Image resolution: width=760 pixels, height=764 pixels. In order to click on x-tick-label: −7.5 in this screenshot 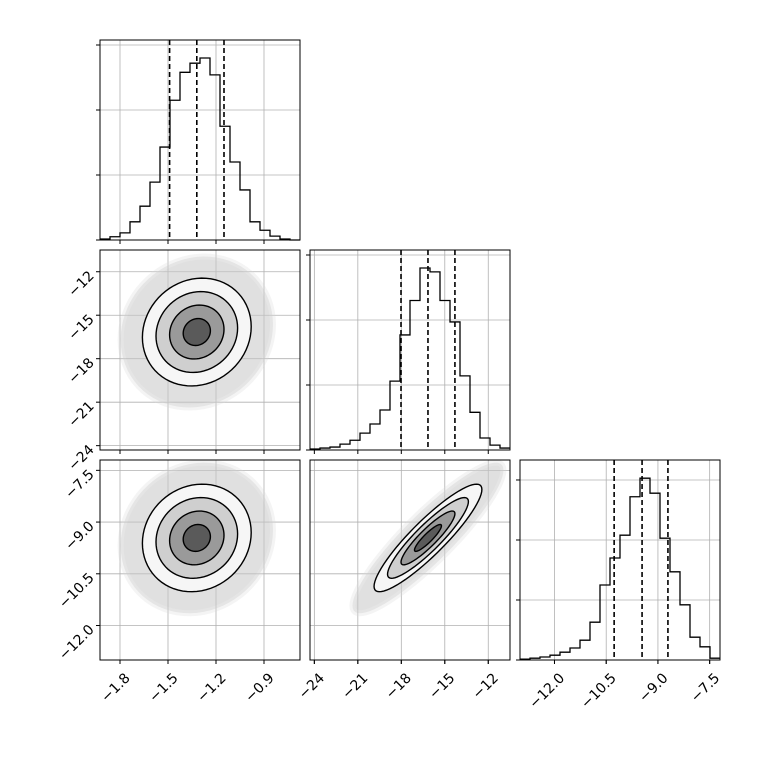, I will do `click(705, 687)`.